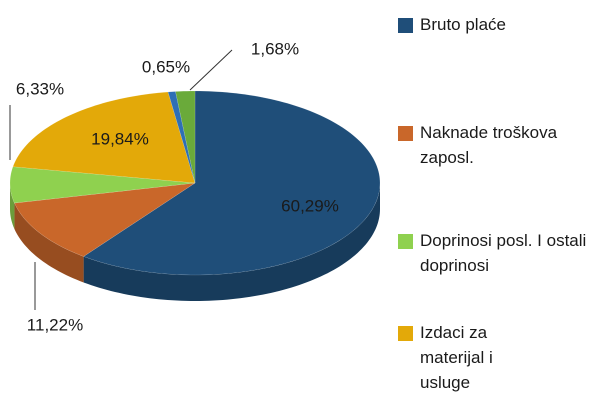 The height and width of the screenshot is (419, 600). Describe the element at coordinates (275, 48) in the screenshot. I see `data-label: 1,68%` at that location.